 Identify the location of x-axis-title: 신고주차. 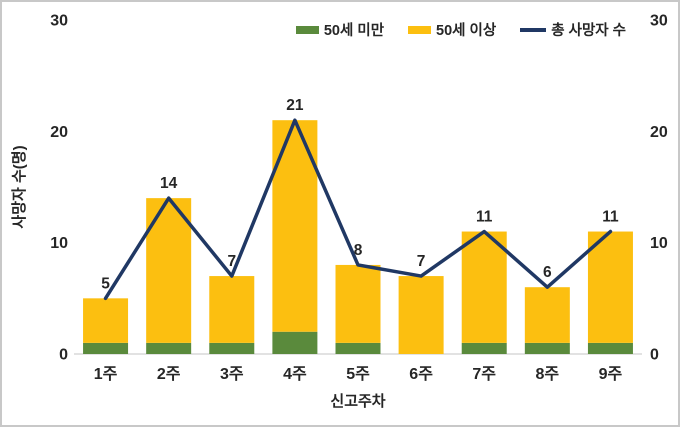
(357, 401).